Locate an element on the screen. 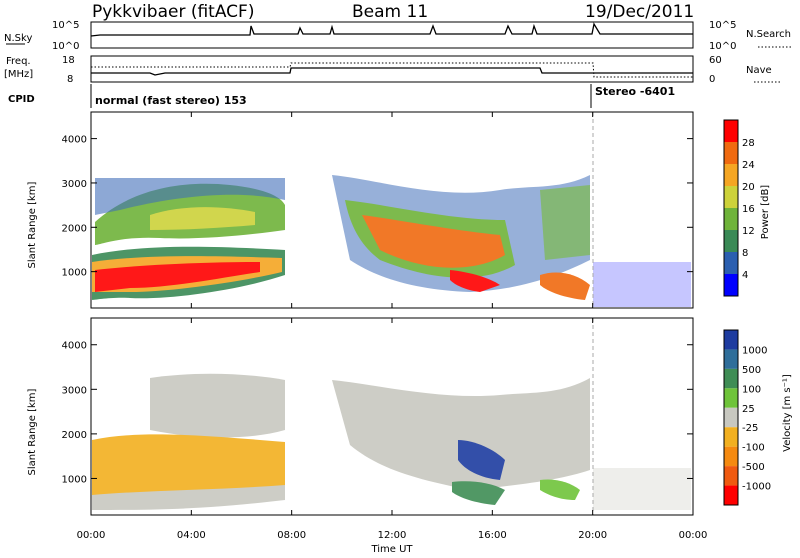 This screenshot has width=800, height=558. noise-panel: N.Sky 10^5 10^0 10^5 10^0 N.Search is located at coordinates (398, 36).